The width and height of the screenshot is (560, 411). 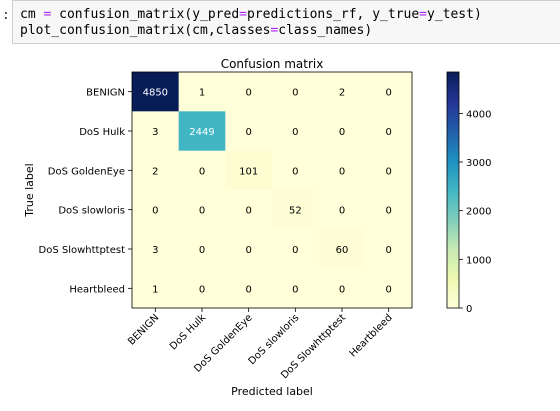 I want to click on chart-title: Confusion matrix, so click(x=272, y=64).